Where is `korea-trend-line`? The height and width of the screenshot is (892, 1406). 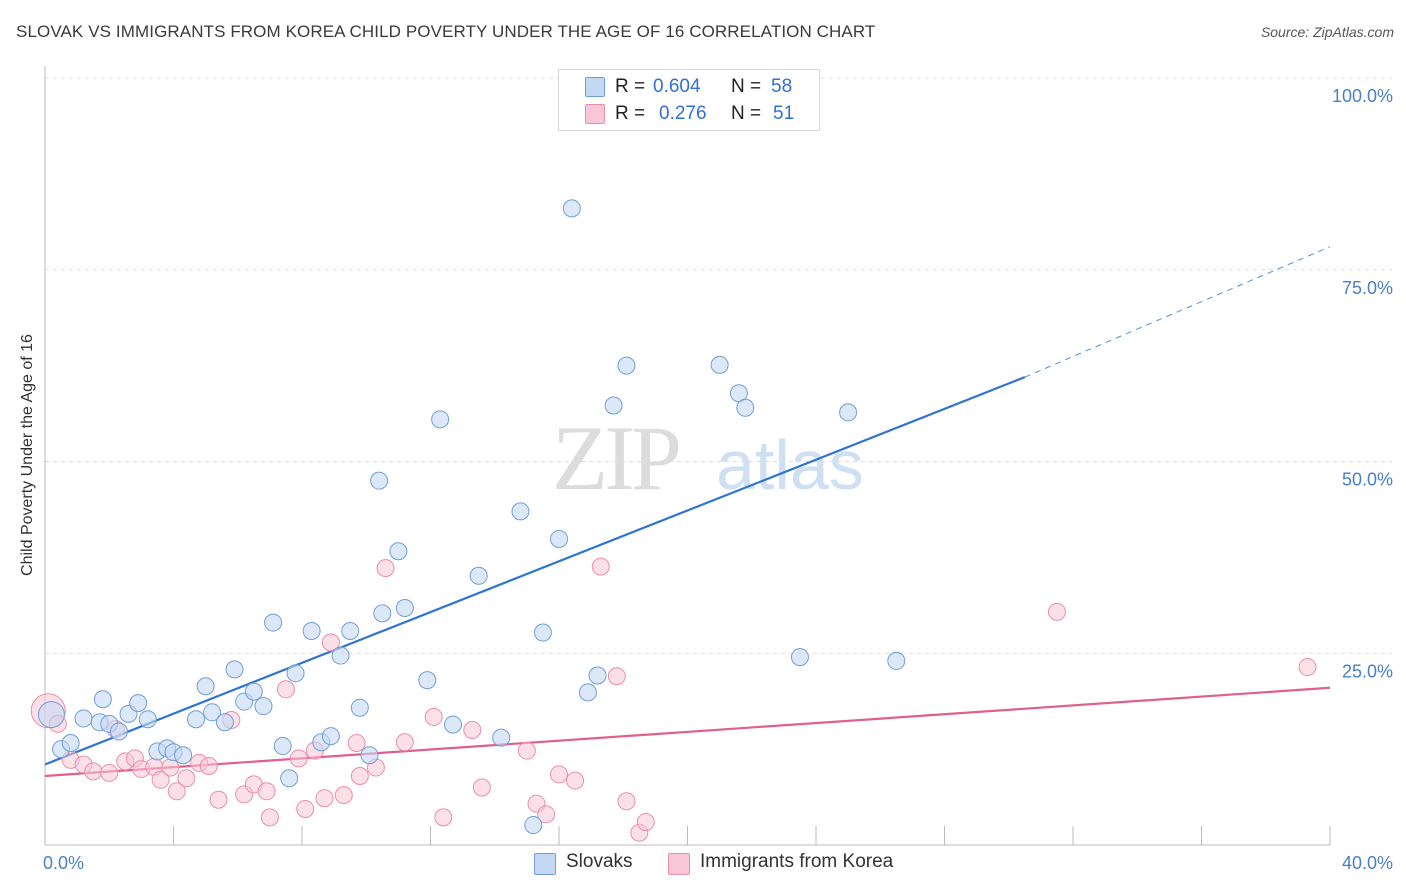
korea-trend-line is located at coordinates (687, 732).